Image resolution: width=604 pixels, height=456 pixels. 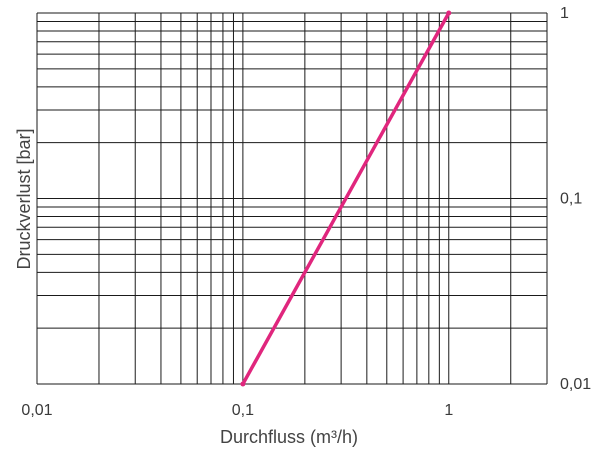 What do you see at coordinates (36, 410) in the screenshot?
I see `x-tick-label: 0,01` at bounding box center [36, 410].